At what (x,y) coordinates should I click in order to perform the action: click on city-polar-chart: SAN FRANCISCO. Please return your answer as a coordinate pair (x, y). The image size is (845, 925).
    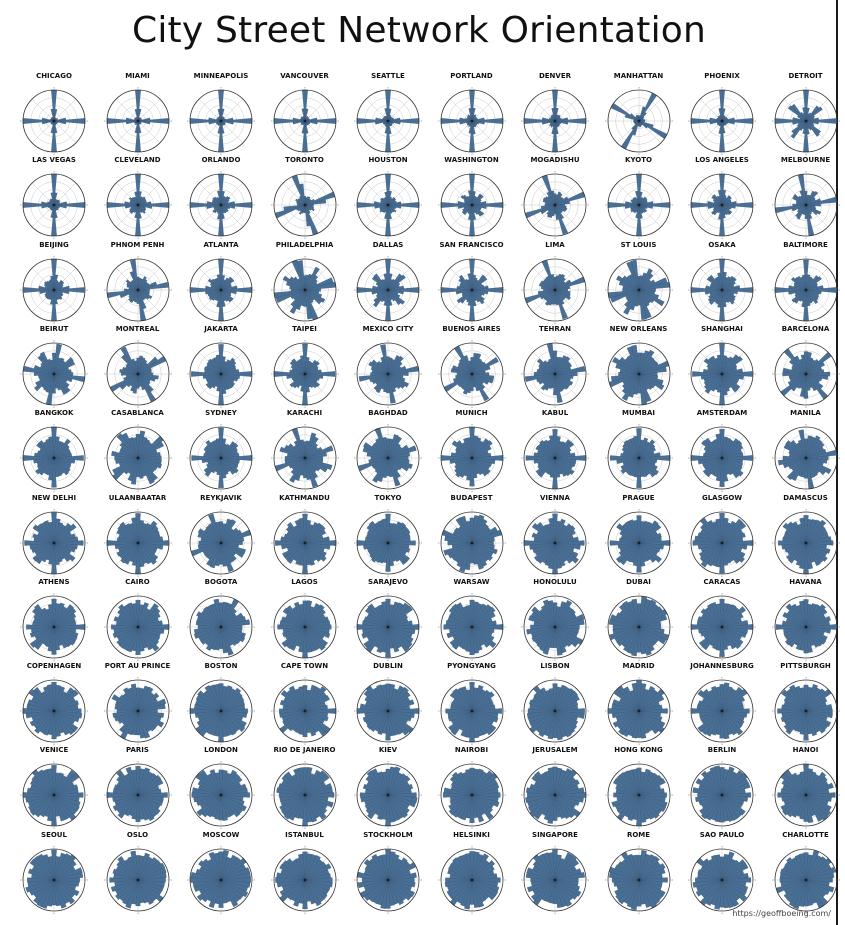
    Looking at the image, I should click on (472, 283).